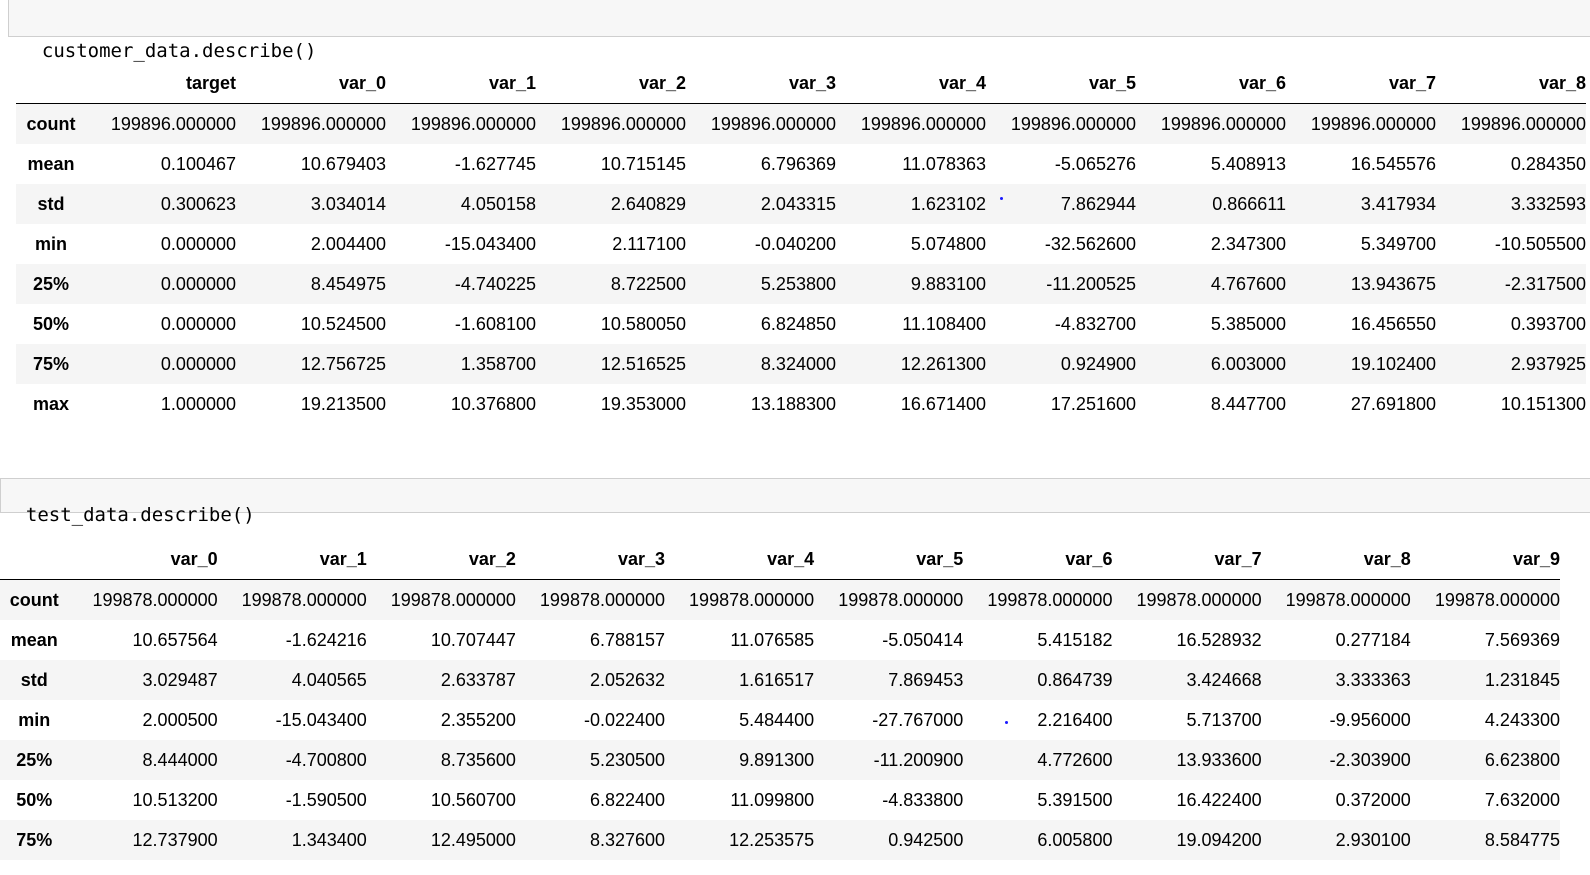 Image resolution: width=1590 pixels, height=875 pixels. What do you see at coordinates (1548, 363) in the screenshot?
I see `table-cell: 2.937925` at bounding box center [1548, 363].